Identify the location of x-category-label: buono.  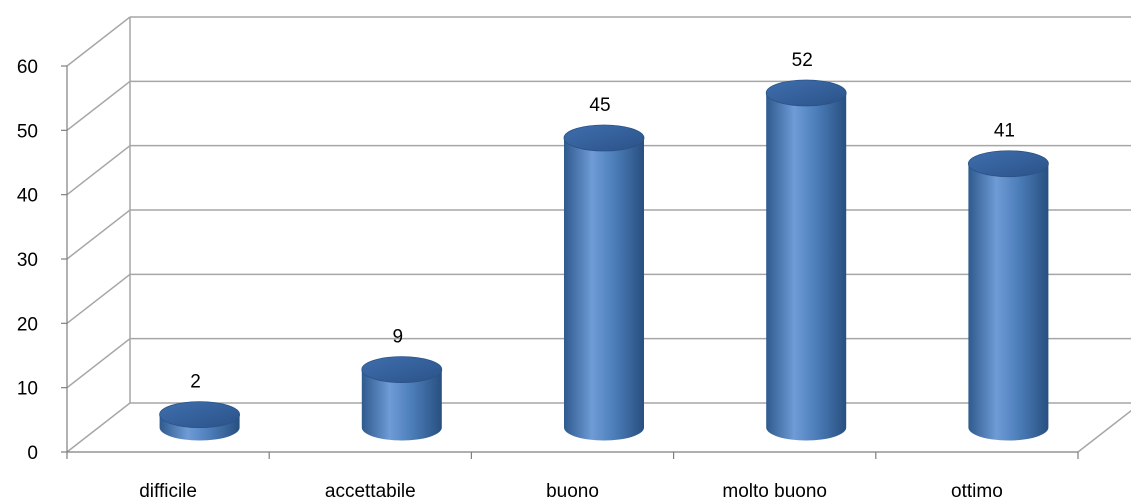
(572, 490).